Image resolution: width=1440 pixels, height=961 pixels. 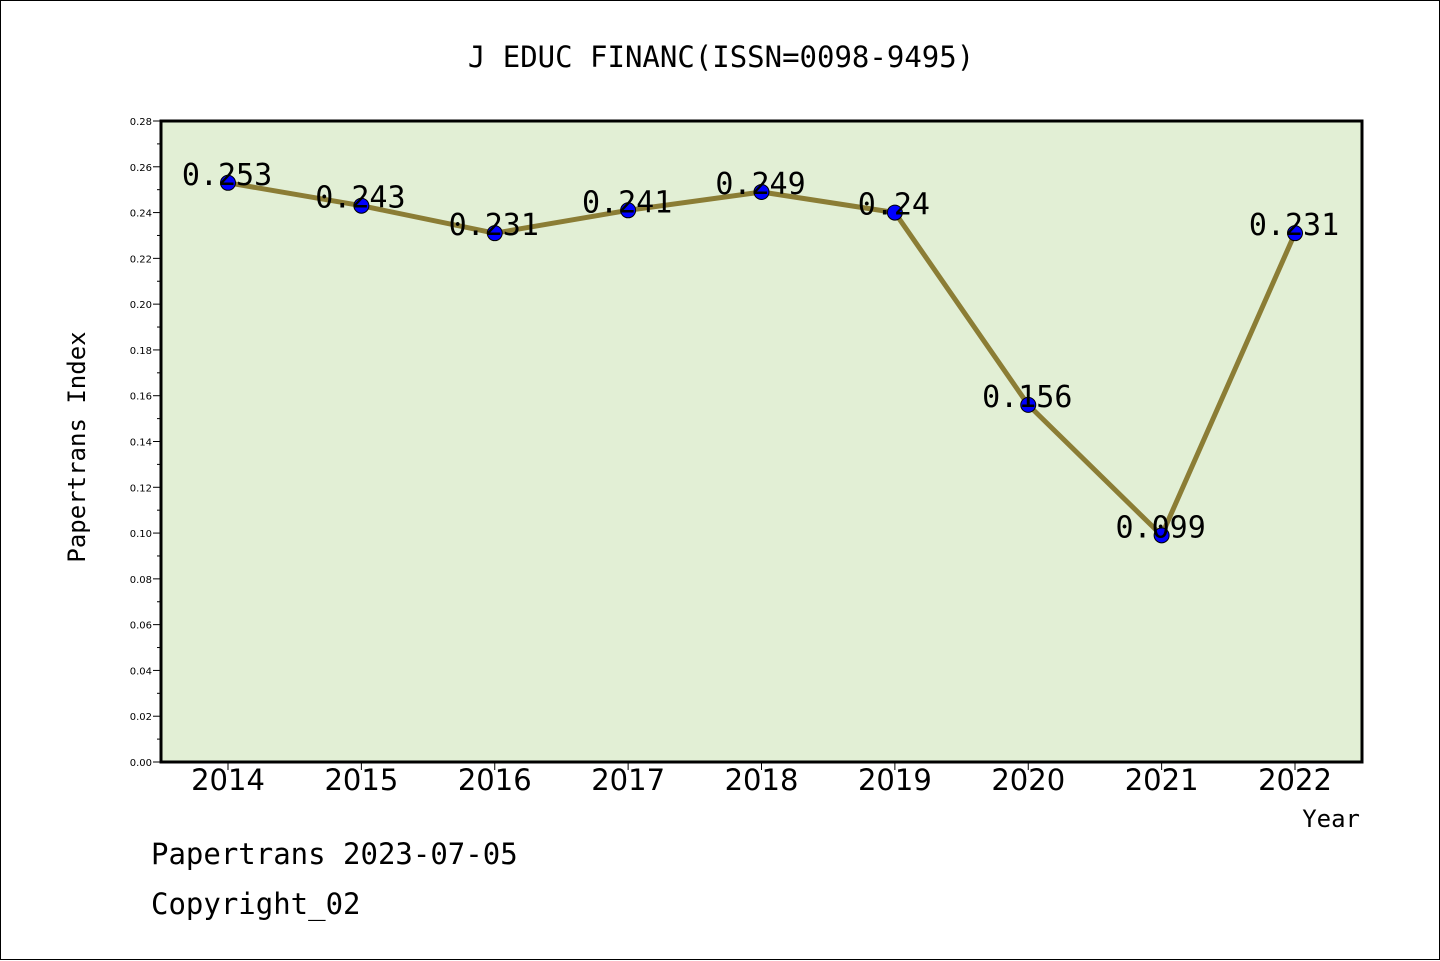 I want to click on y-tick-label: 0.00, so click(x=141, y=763).